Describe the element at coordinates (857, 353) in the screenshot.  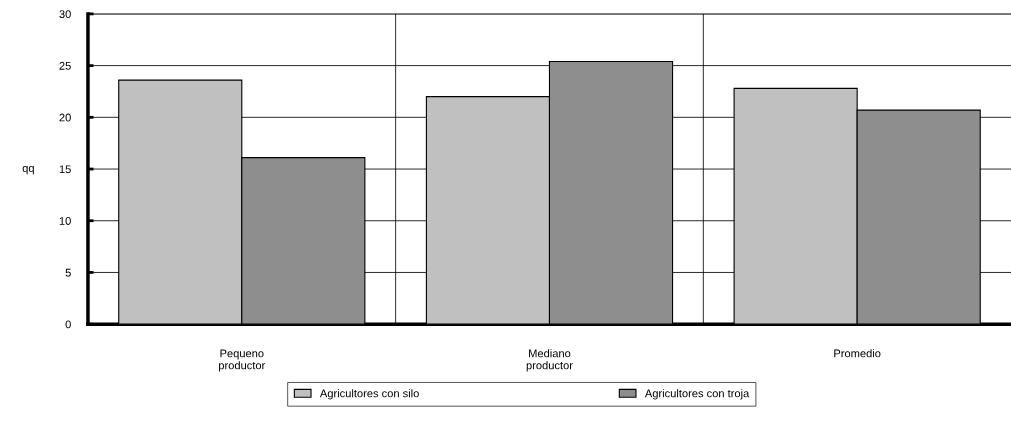
I see `x-tick-label: Promedio` at that location.